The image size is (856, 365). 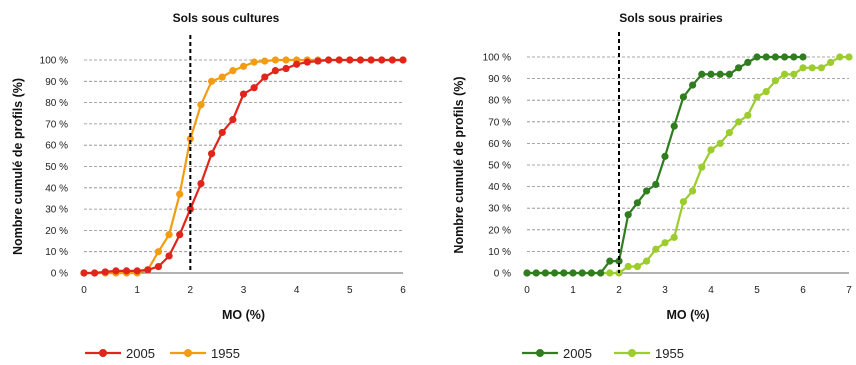 What do you see at coordinates (56, 188) in the screenshot?
I see `y-tick-label: 40 %` at bounding box center [56, 188].